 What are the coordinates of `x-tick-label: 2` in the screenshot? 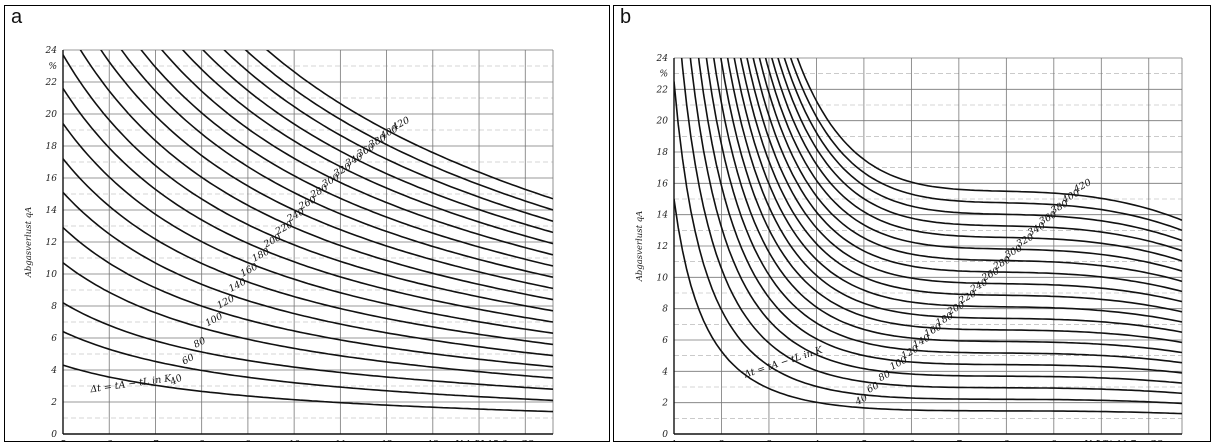 It's located at (721, 440).